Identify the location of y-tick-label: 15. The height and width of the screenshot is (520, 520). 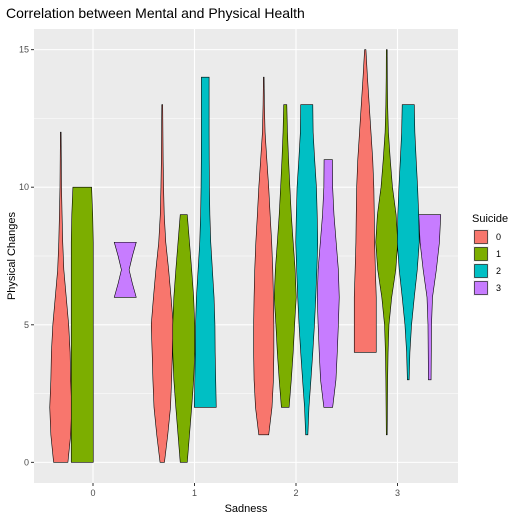
(24, 50).